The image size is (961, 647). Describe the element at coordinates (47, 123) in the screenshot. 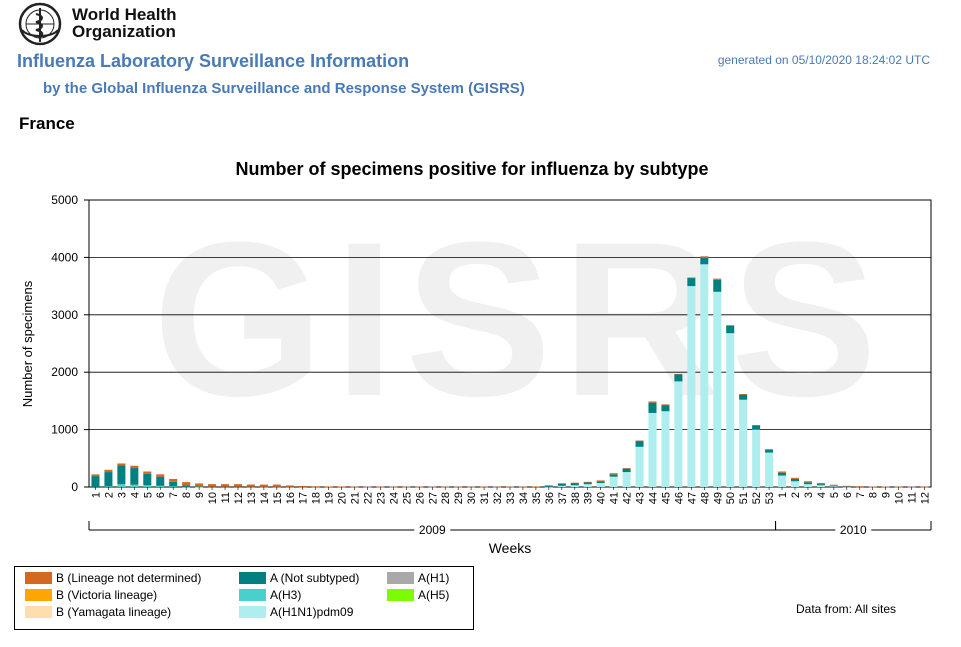

I see `country-name: France` at that location.